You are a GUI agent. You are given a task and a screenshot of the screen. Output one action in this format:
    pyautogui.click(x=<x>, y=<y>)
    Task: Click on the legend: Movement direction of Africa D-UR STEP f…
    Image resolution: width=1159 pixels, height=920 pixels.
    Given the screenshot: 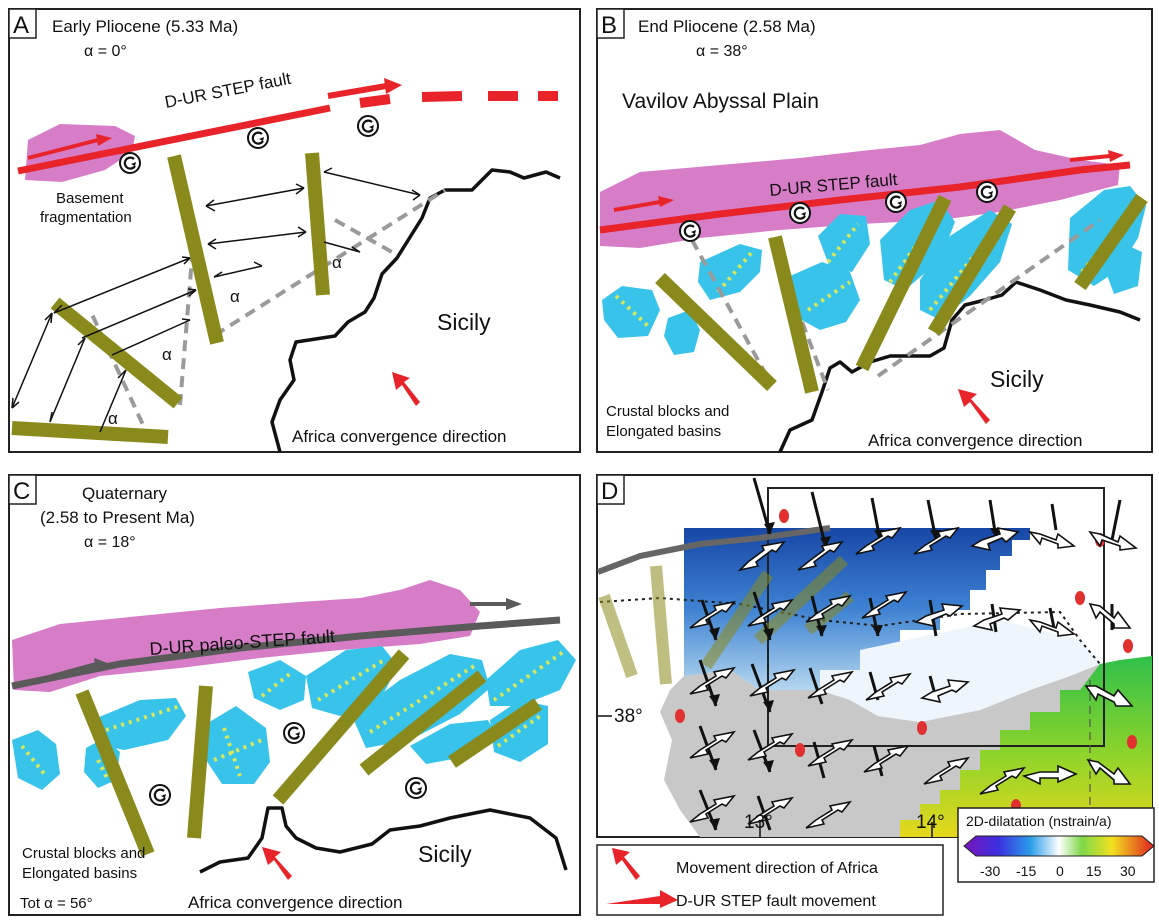 What is the action you would take?
    pyautogui.click(x=770, y=880)
    